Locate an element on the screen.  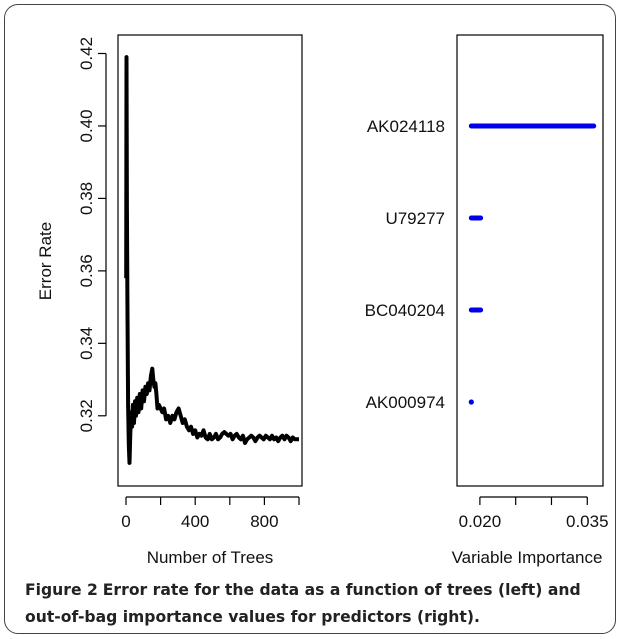
error-y-axis: 0.32 0.34 0.36 0.38 0.40 0.42 is located at coordinates (92, 234).